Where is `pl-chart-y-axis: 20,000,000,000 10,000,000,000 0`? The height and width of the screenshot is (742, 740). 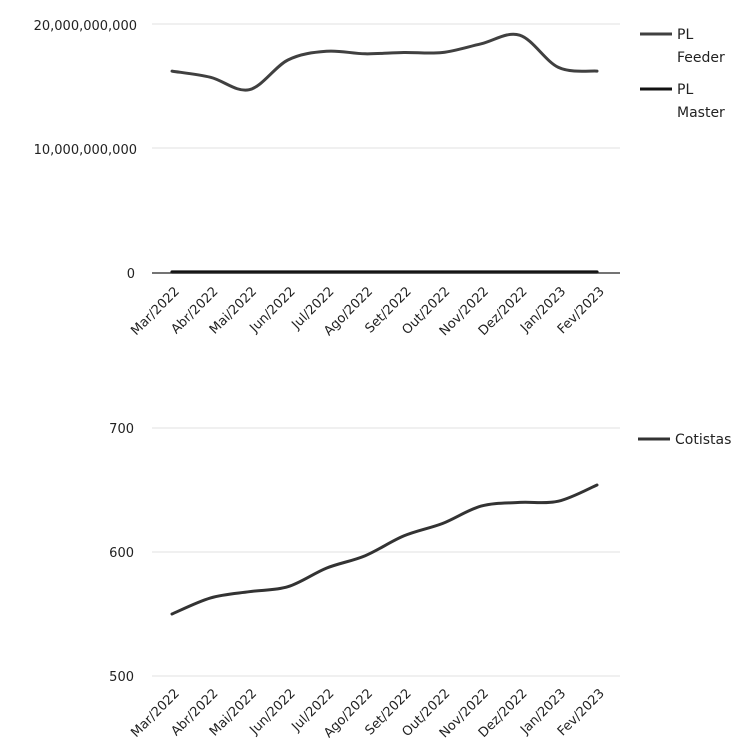 pl-chart-y-axis: 20,000,000,000 10,000,000,000 0 is located at coordinates (85, 150).